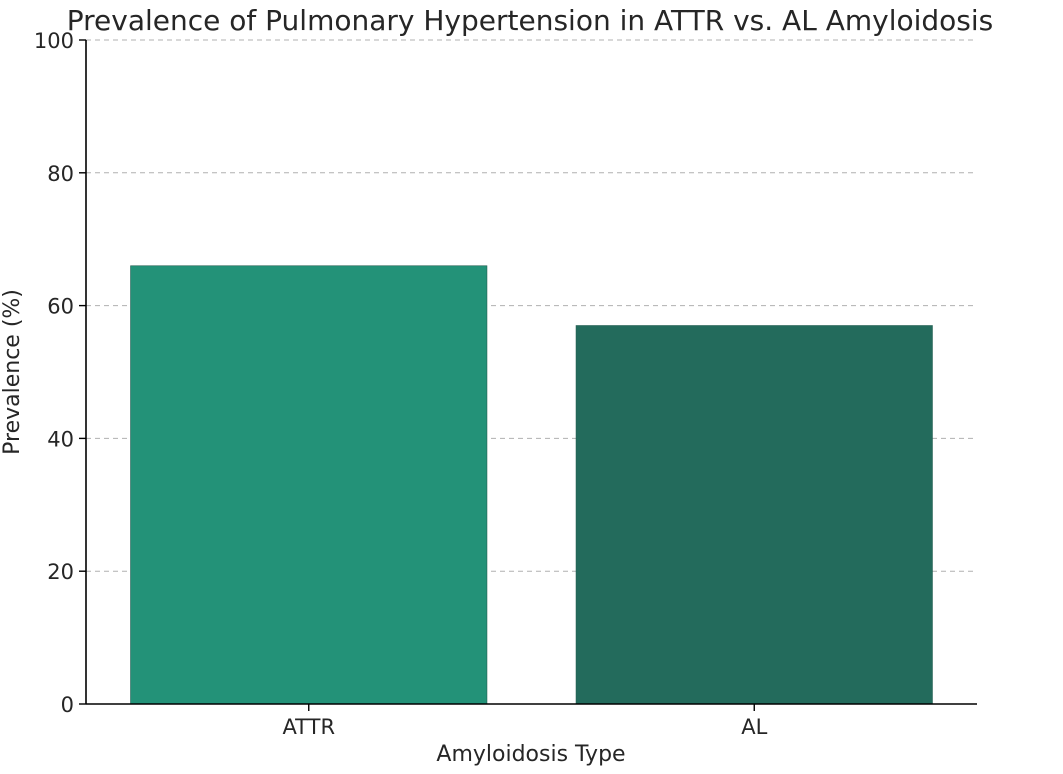  What do you see at coordinates (60, 307) in the screenshot?
I see `y-tick-label: 60` at bounding box center [60, 307].